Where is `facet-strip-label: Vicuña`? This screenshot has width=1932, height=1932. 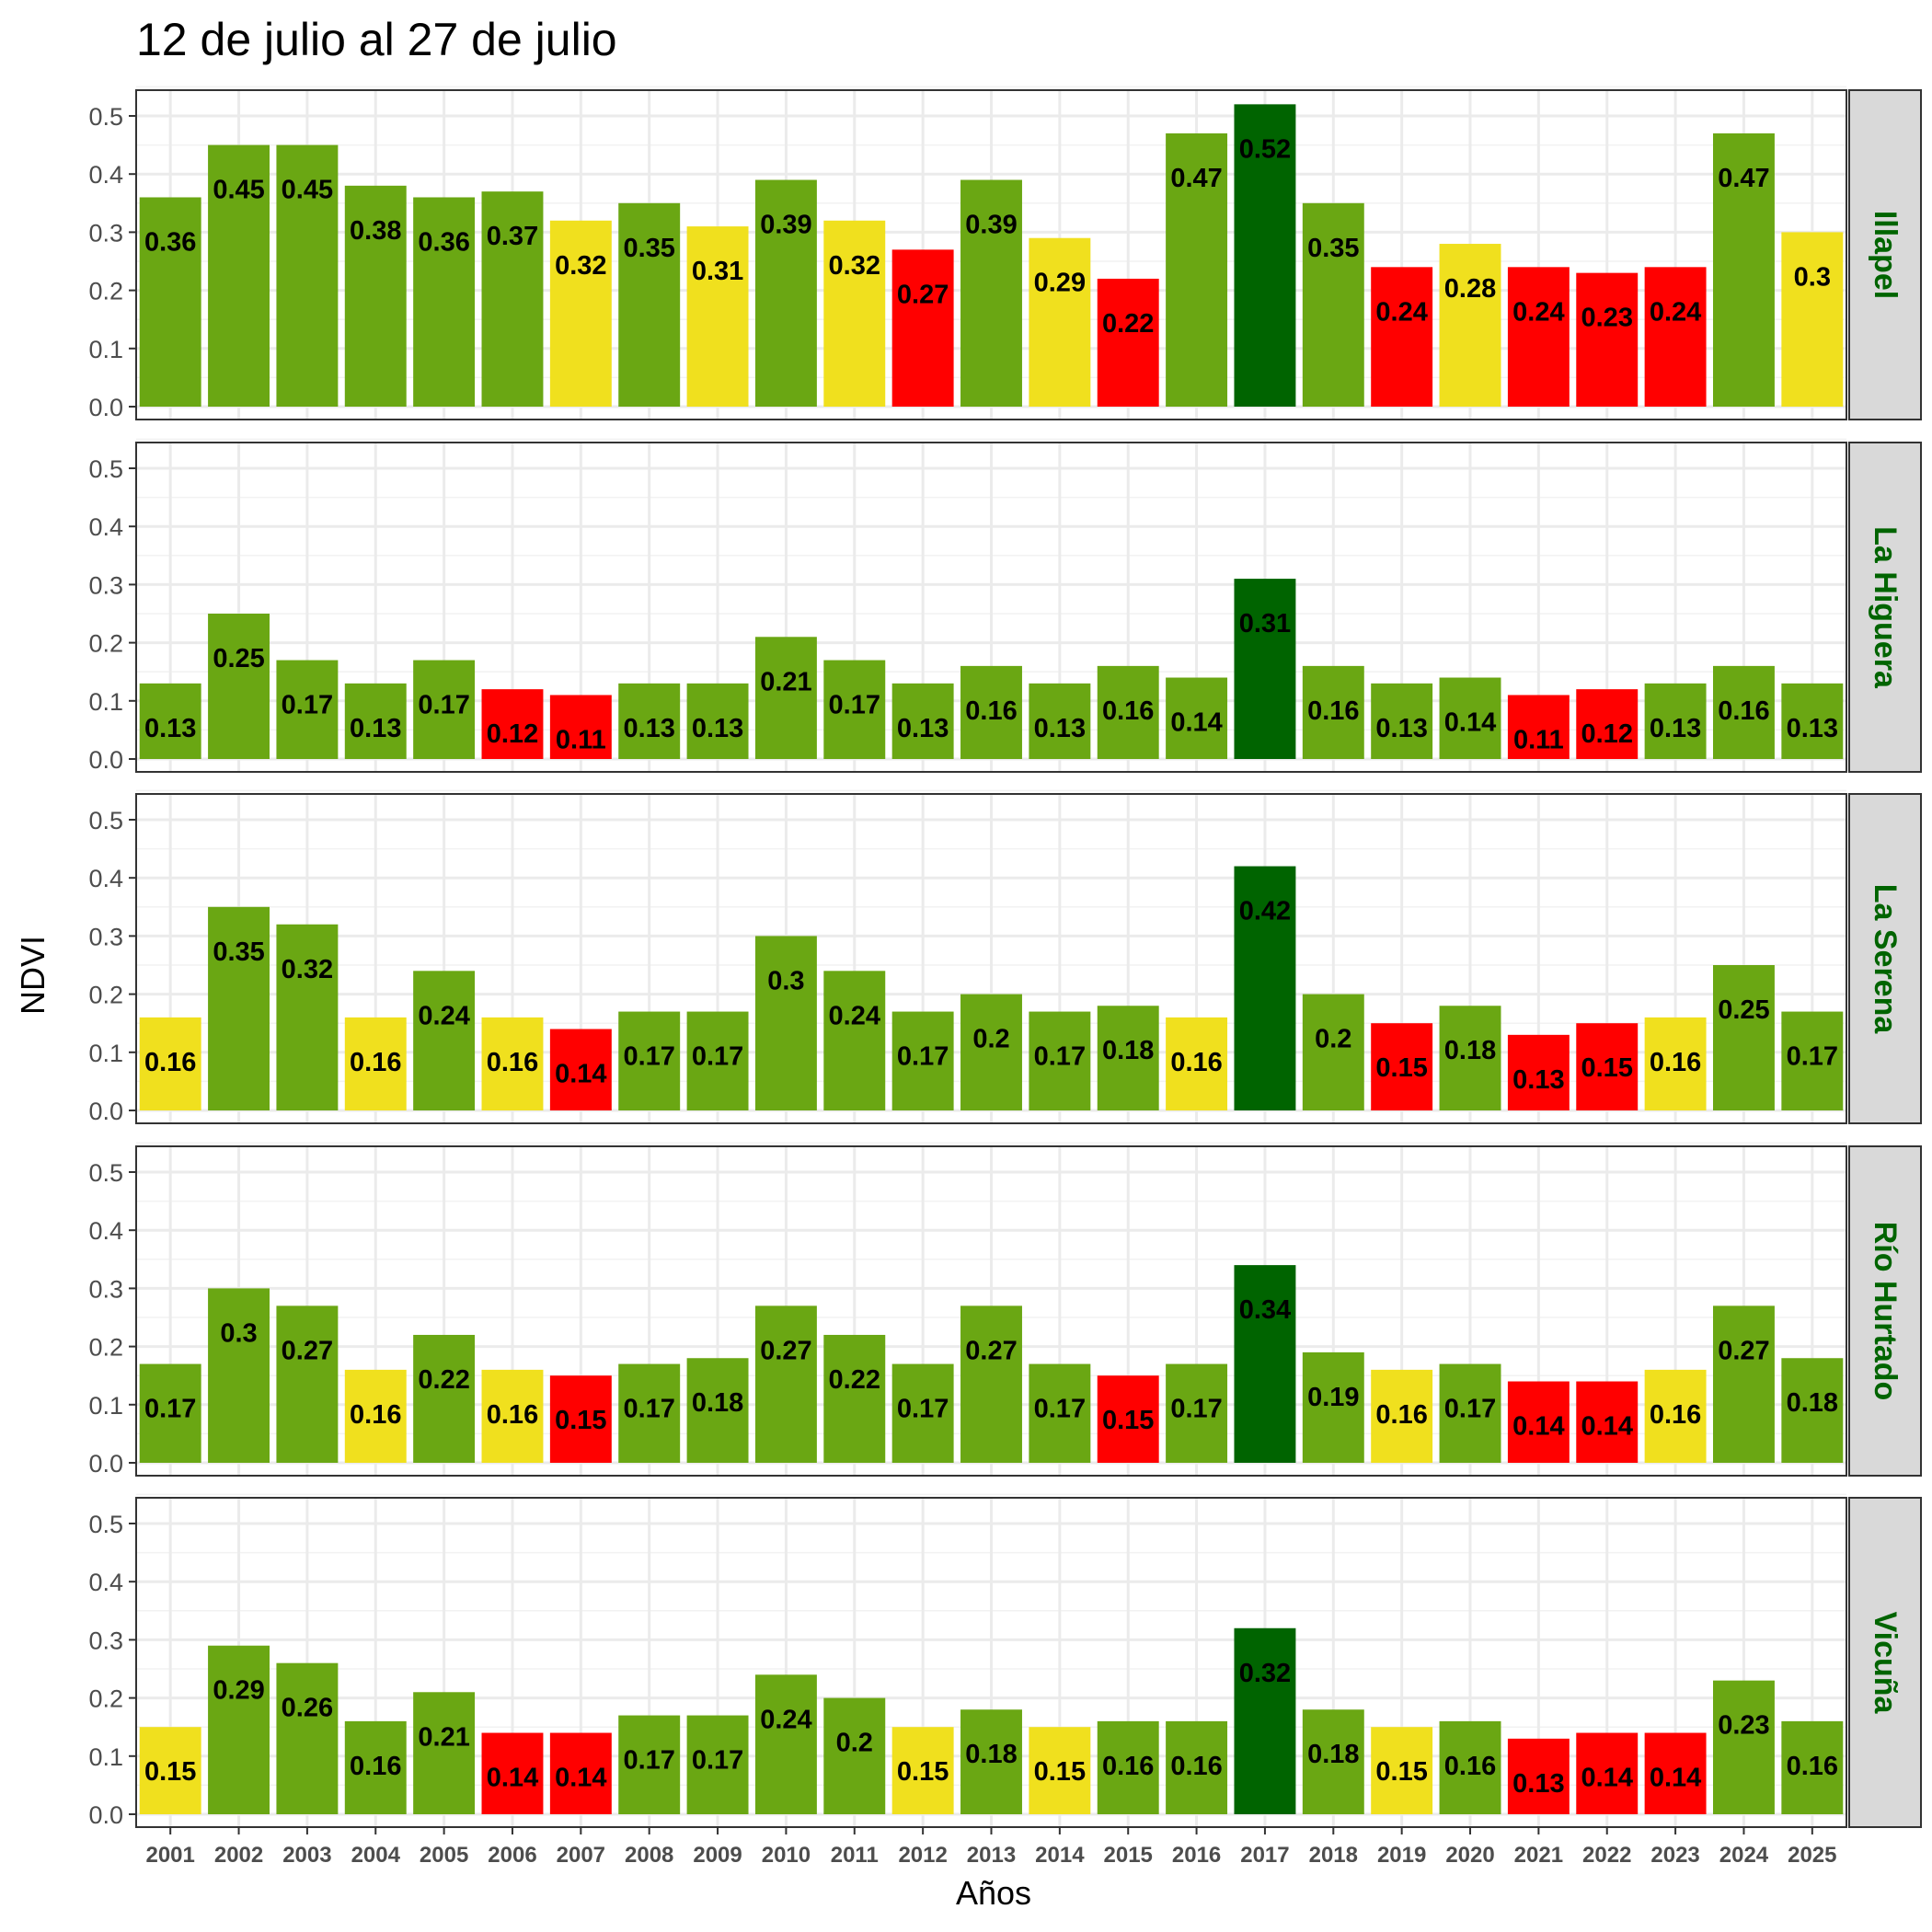
facet-strip-label: Vicuña is located at coordinates (1886, 1663).